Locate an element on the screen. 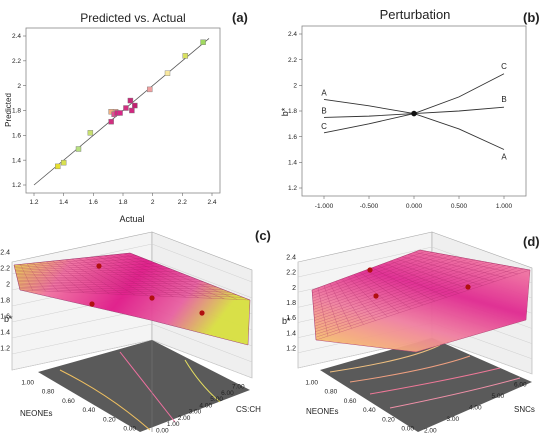 The height and width of the screenshot is (438, 550). chart-a-xtick-label: 1.4 is located at coordinates (63, 202).